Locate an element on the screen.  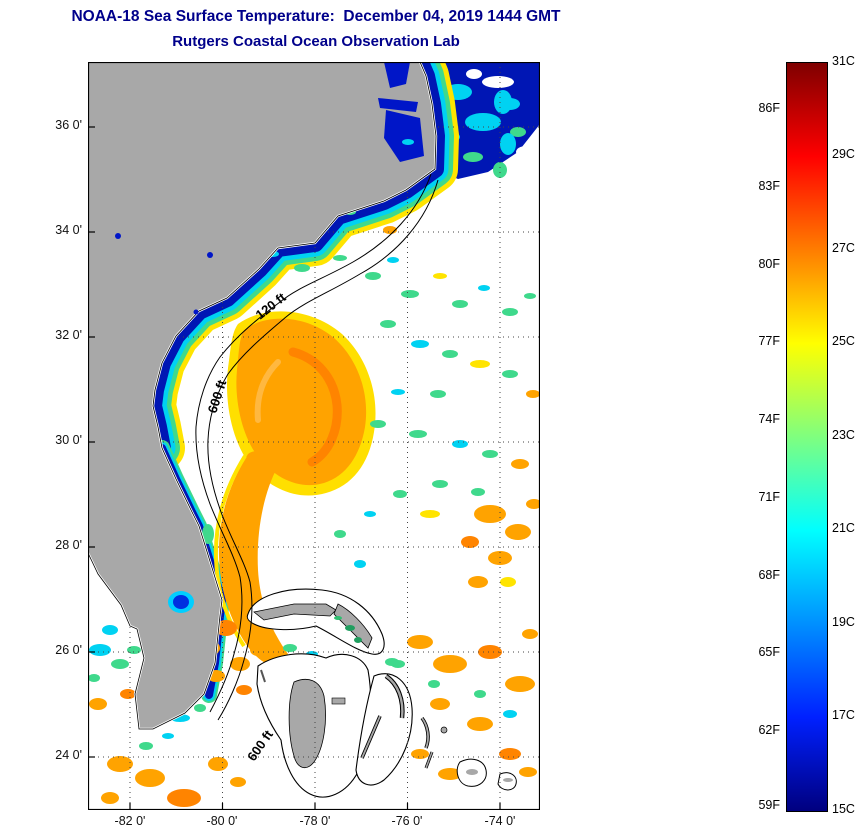
contour-label-600ft-bahamas: 600 ft is located at coordinates (260, 745).